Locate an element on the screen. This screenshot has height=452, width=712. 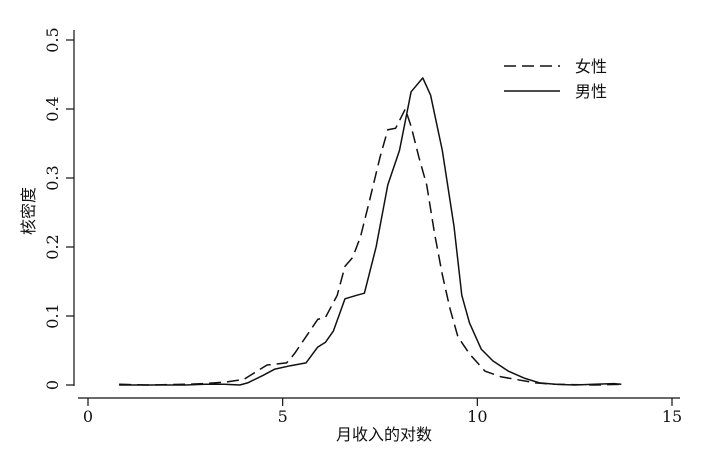
y-tick-label: 0.1 is located at coordinates (52, 315).